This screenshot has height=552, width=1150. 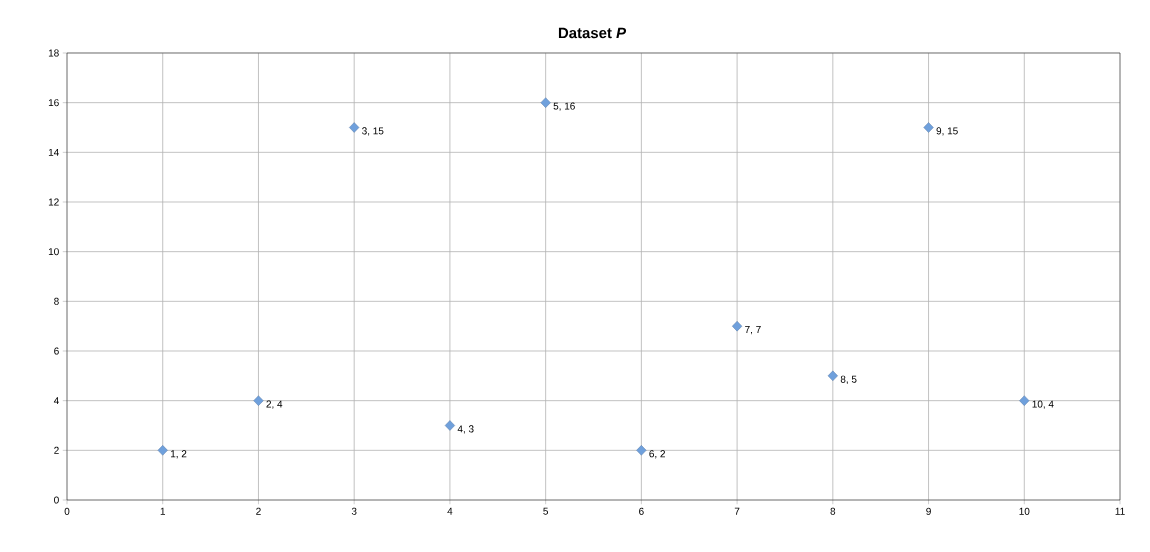 What do you see at coordinates (833, 511) in the screenshot?
I see `x-tick-label: 8` at bounding box center [833, 511].